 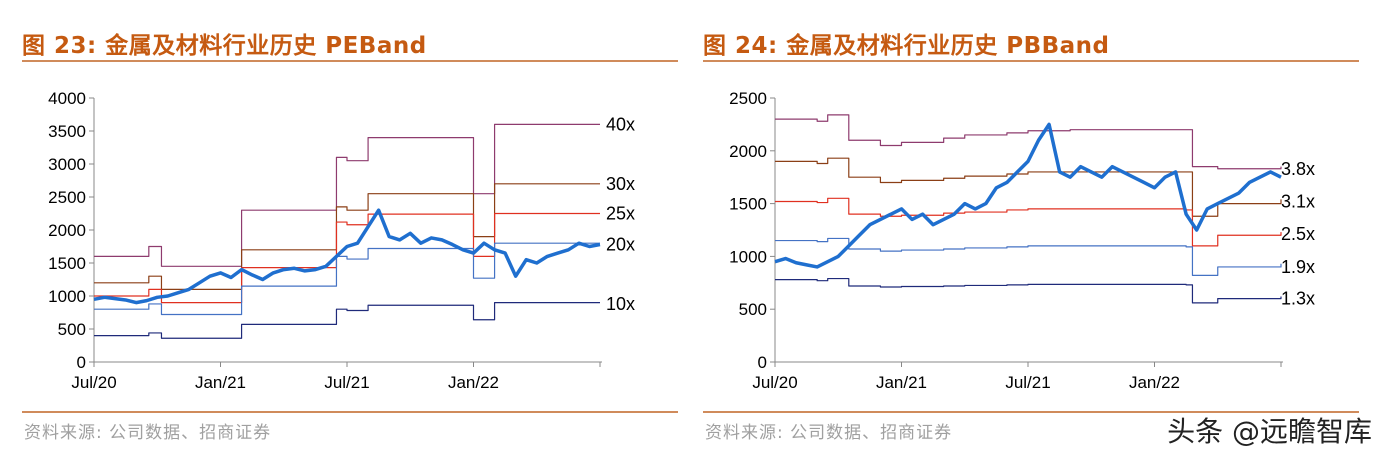 I want to click on band-label: 40x, so click(x=620, y=124).